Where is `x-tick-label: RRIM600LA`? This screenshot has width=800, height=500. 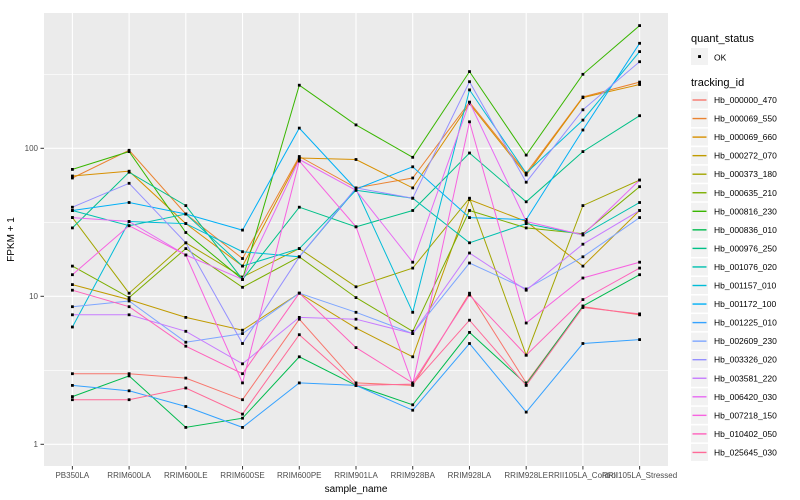
x-tick-label: RRIM600LA is located at coordinates (129, 475).